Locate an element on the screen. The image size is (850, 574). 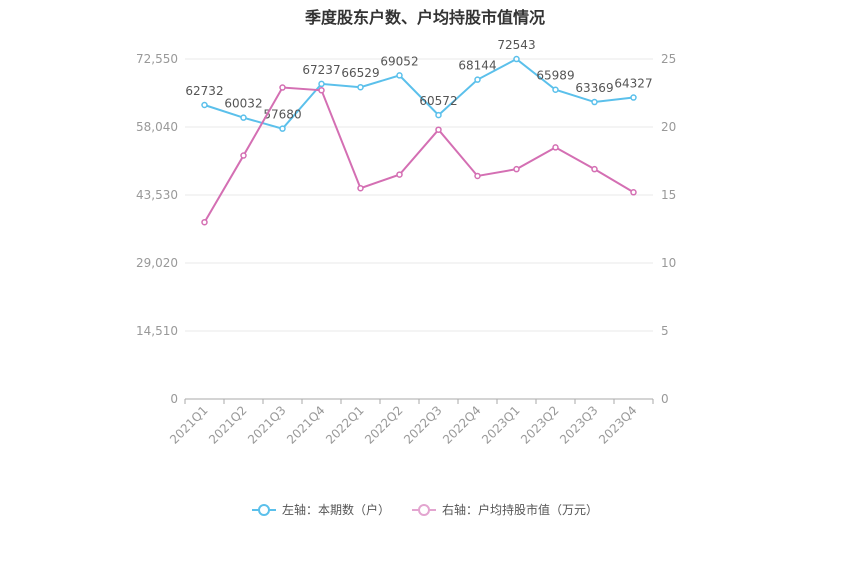
data-label: 60032 is located at coordinates (243, 104).